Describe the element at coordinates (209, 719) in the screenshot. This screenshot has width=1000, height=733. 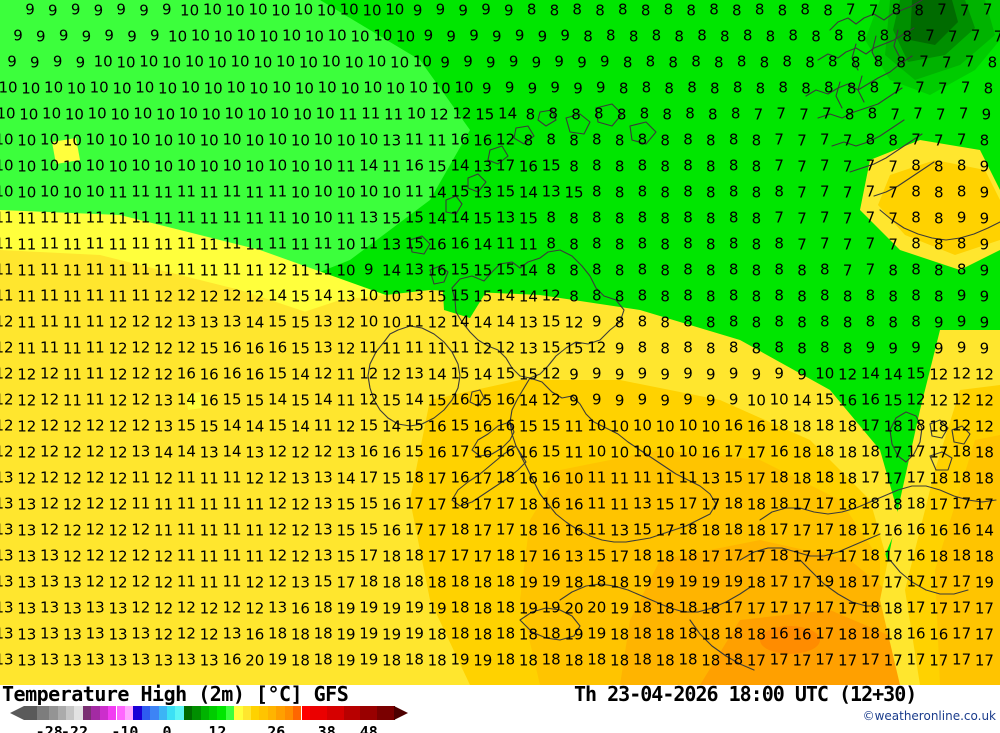
I see `temperature-colorbar: -28 -22 -10 0 12 26 38 48` at that location.